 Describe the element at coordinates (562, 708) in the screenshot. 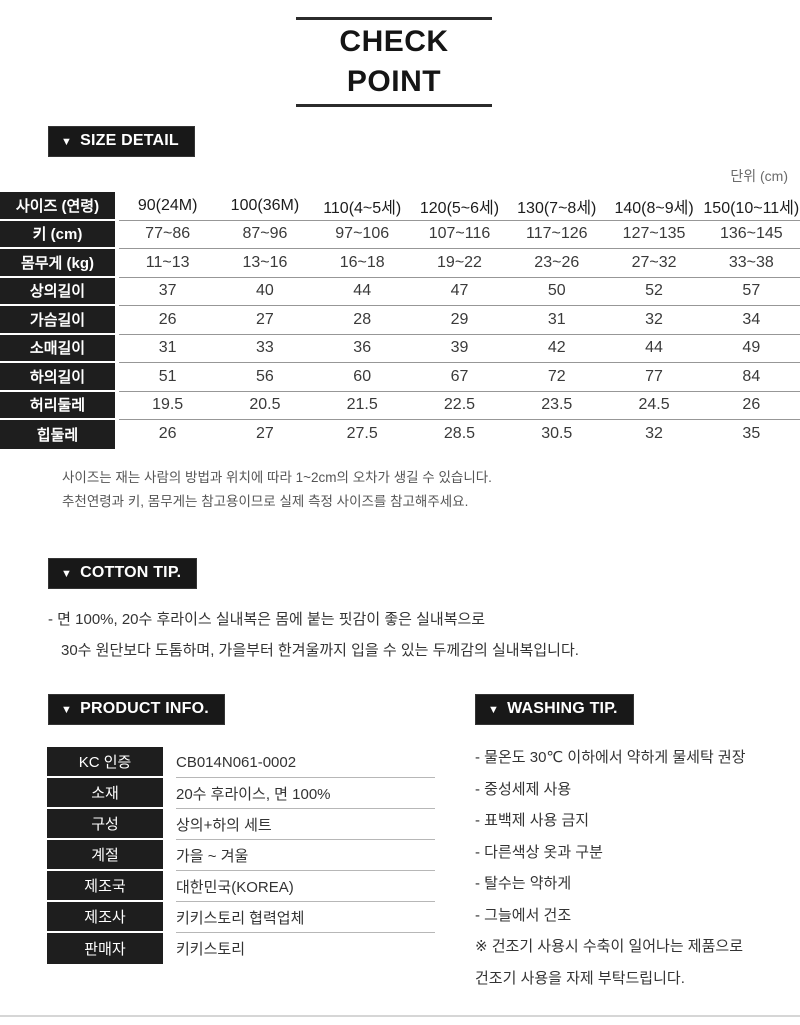

I see `washing-tip-badge-label: WASHING TIP.` at that location.